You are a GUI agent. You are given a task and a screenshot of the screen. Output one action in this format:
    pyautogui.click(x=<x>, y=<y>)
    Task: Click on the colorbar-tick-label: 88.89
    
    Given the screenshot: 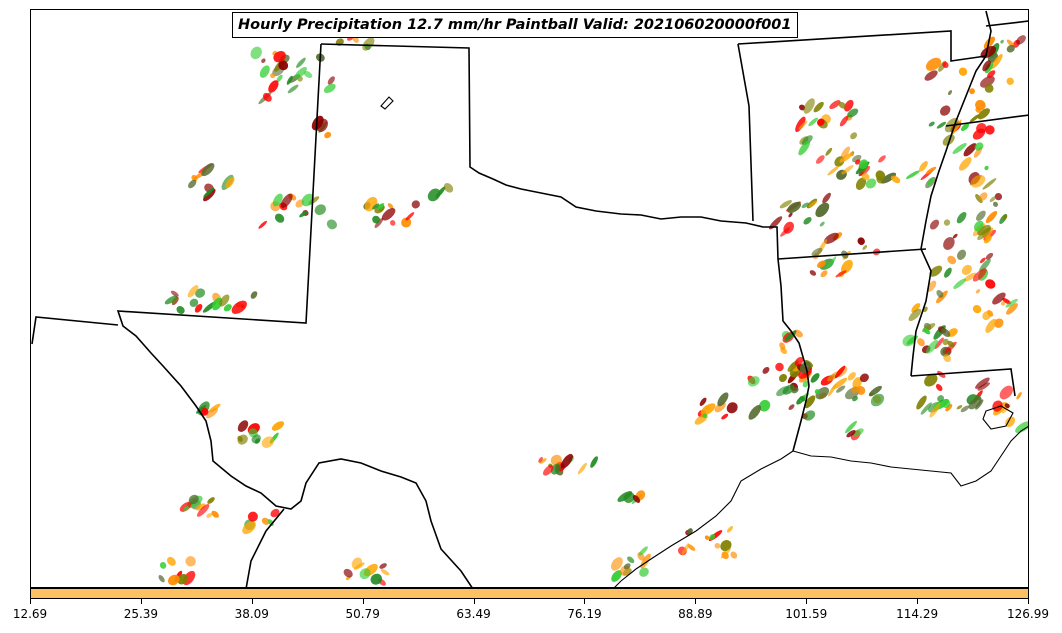 What is the action you would take?
    pyautogui.click(x=695, y=614)
    